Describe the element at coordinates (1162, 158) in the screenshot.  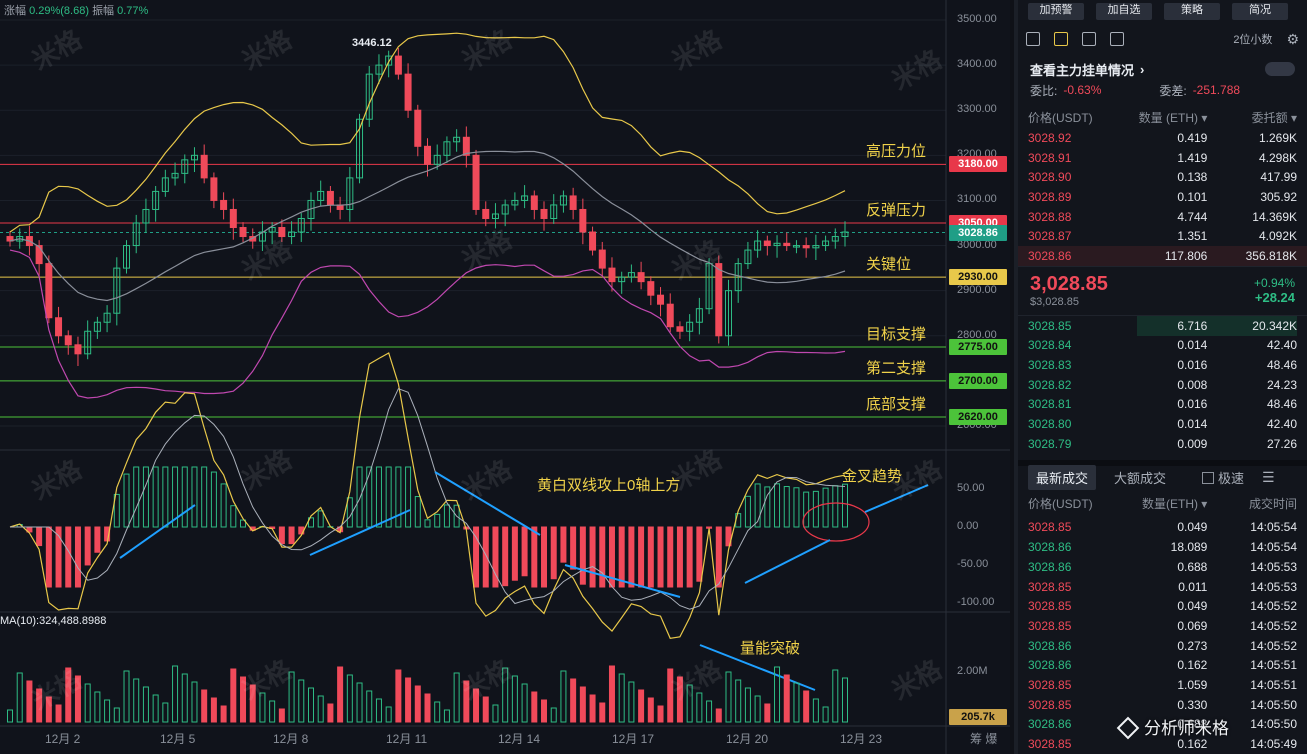
I see `ask-row: 3028.91 1.419 4.298K` at that location.